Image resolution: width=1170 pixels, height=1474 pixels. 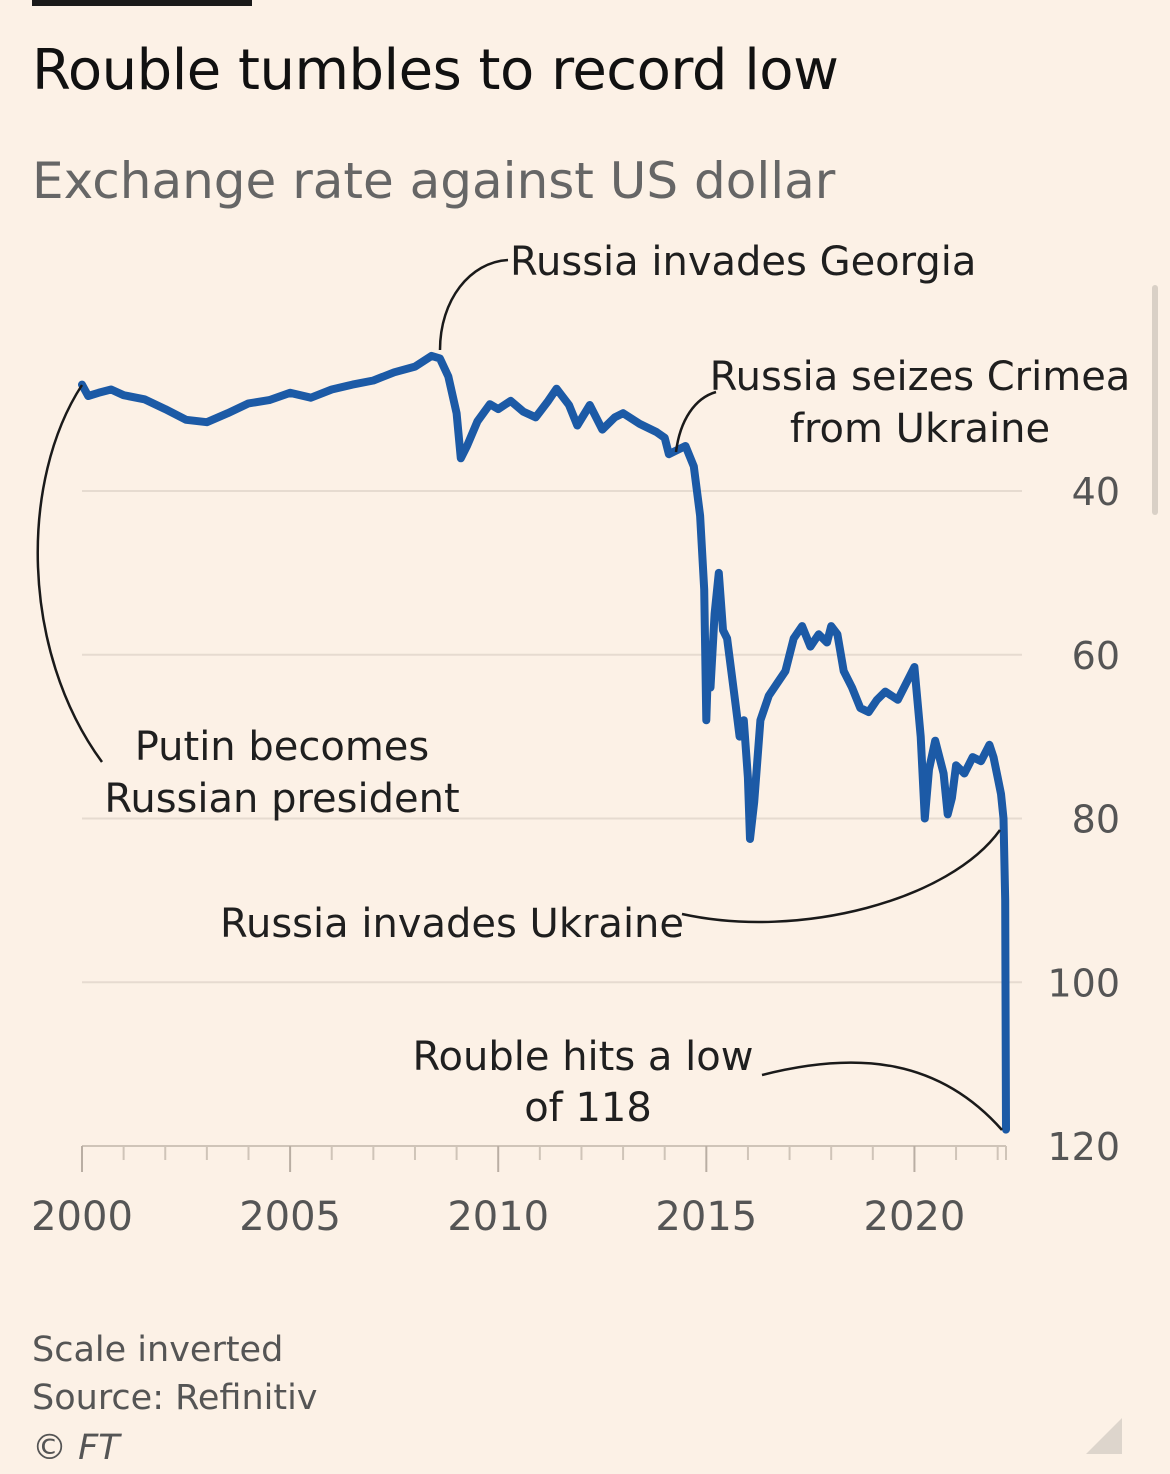 What do you see at coordinates (498, 1217) in the screenshot?
I see `x-tick-label: 2010` at bounding box center [498, 1217].